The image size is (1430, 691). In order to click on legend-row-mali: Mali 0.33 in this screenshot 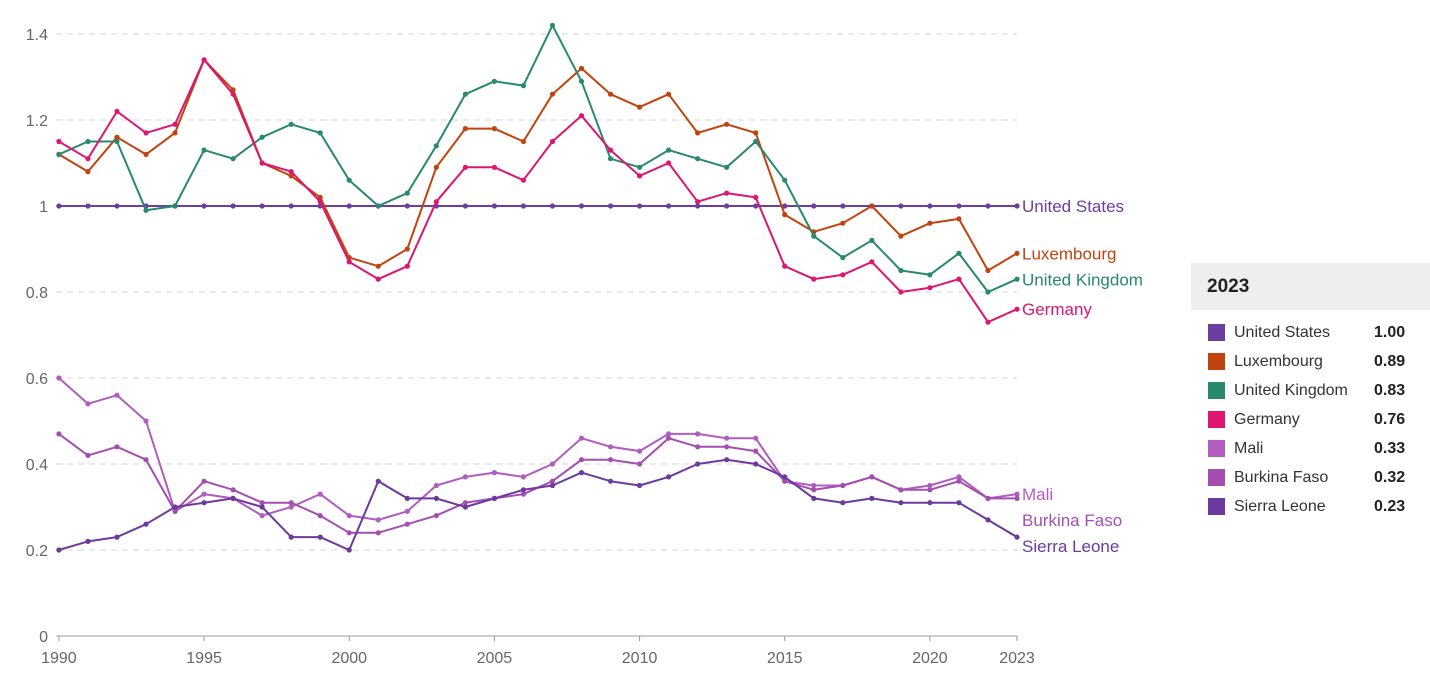, I will do `click(1310, 448)`.